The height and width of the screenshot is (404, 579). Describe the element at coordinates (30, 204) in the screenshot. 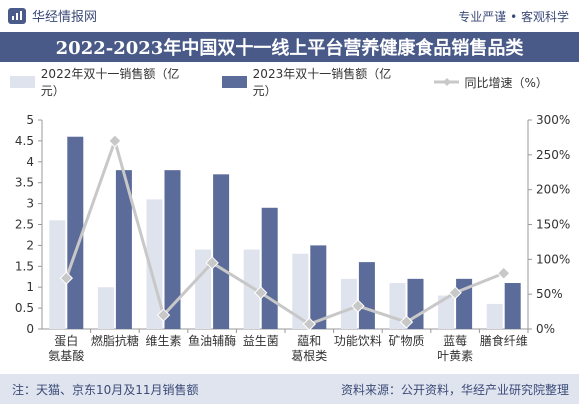

I see `y-tick-label-left: 3` at that location.